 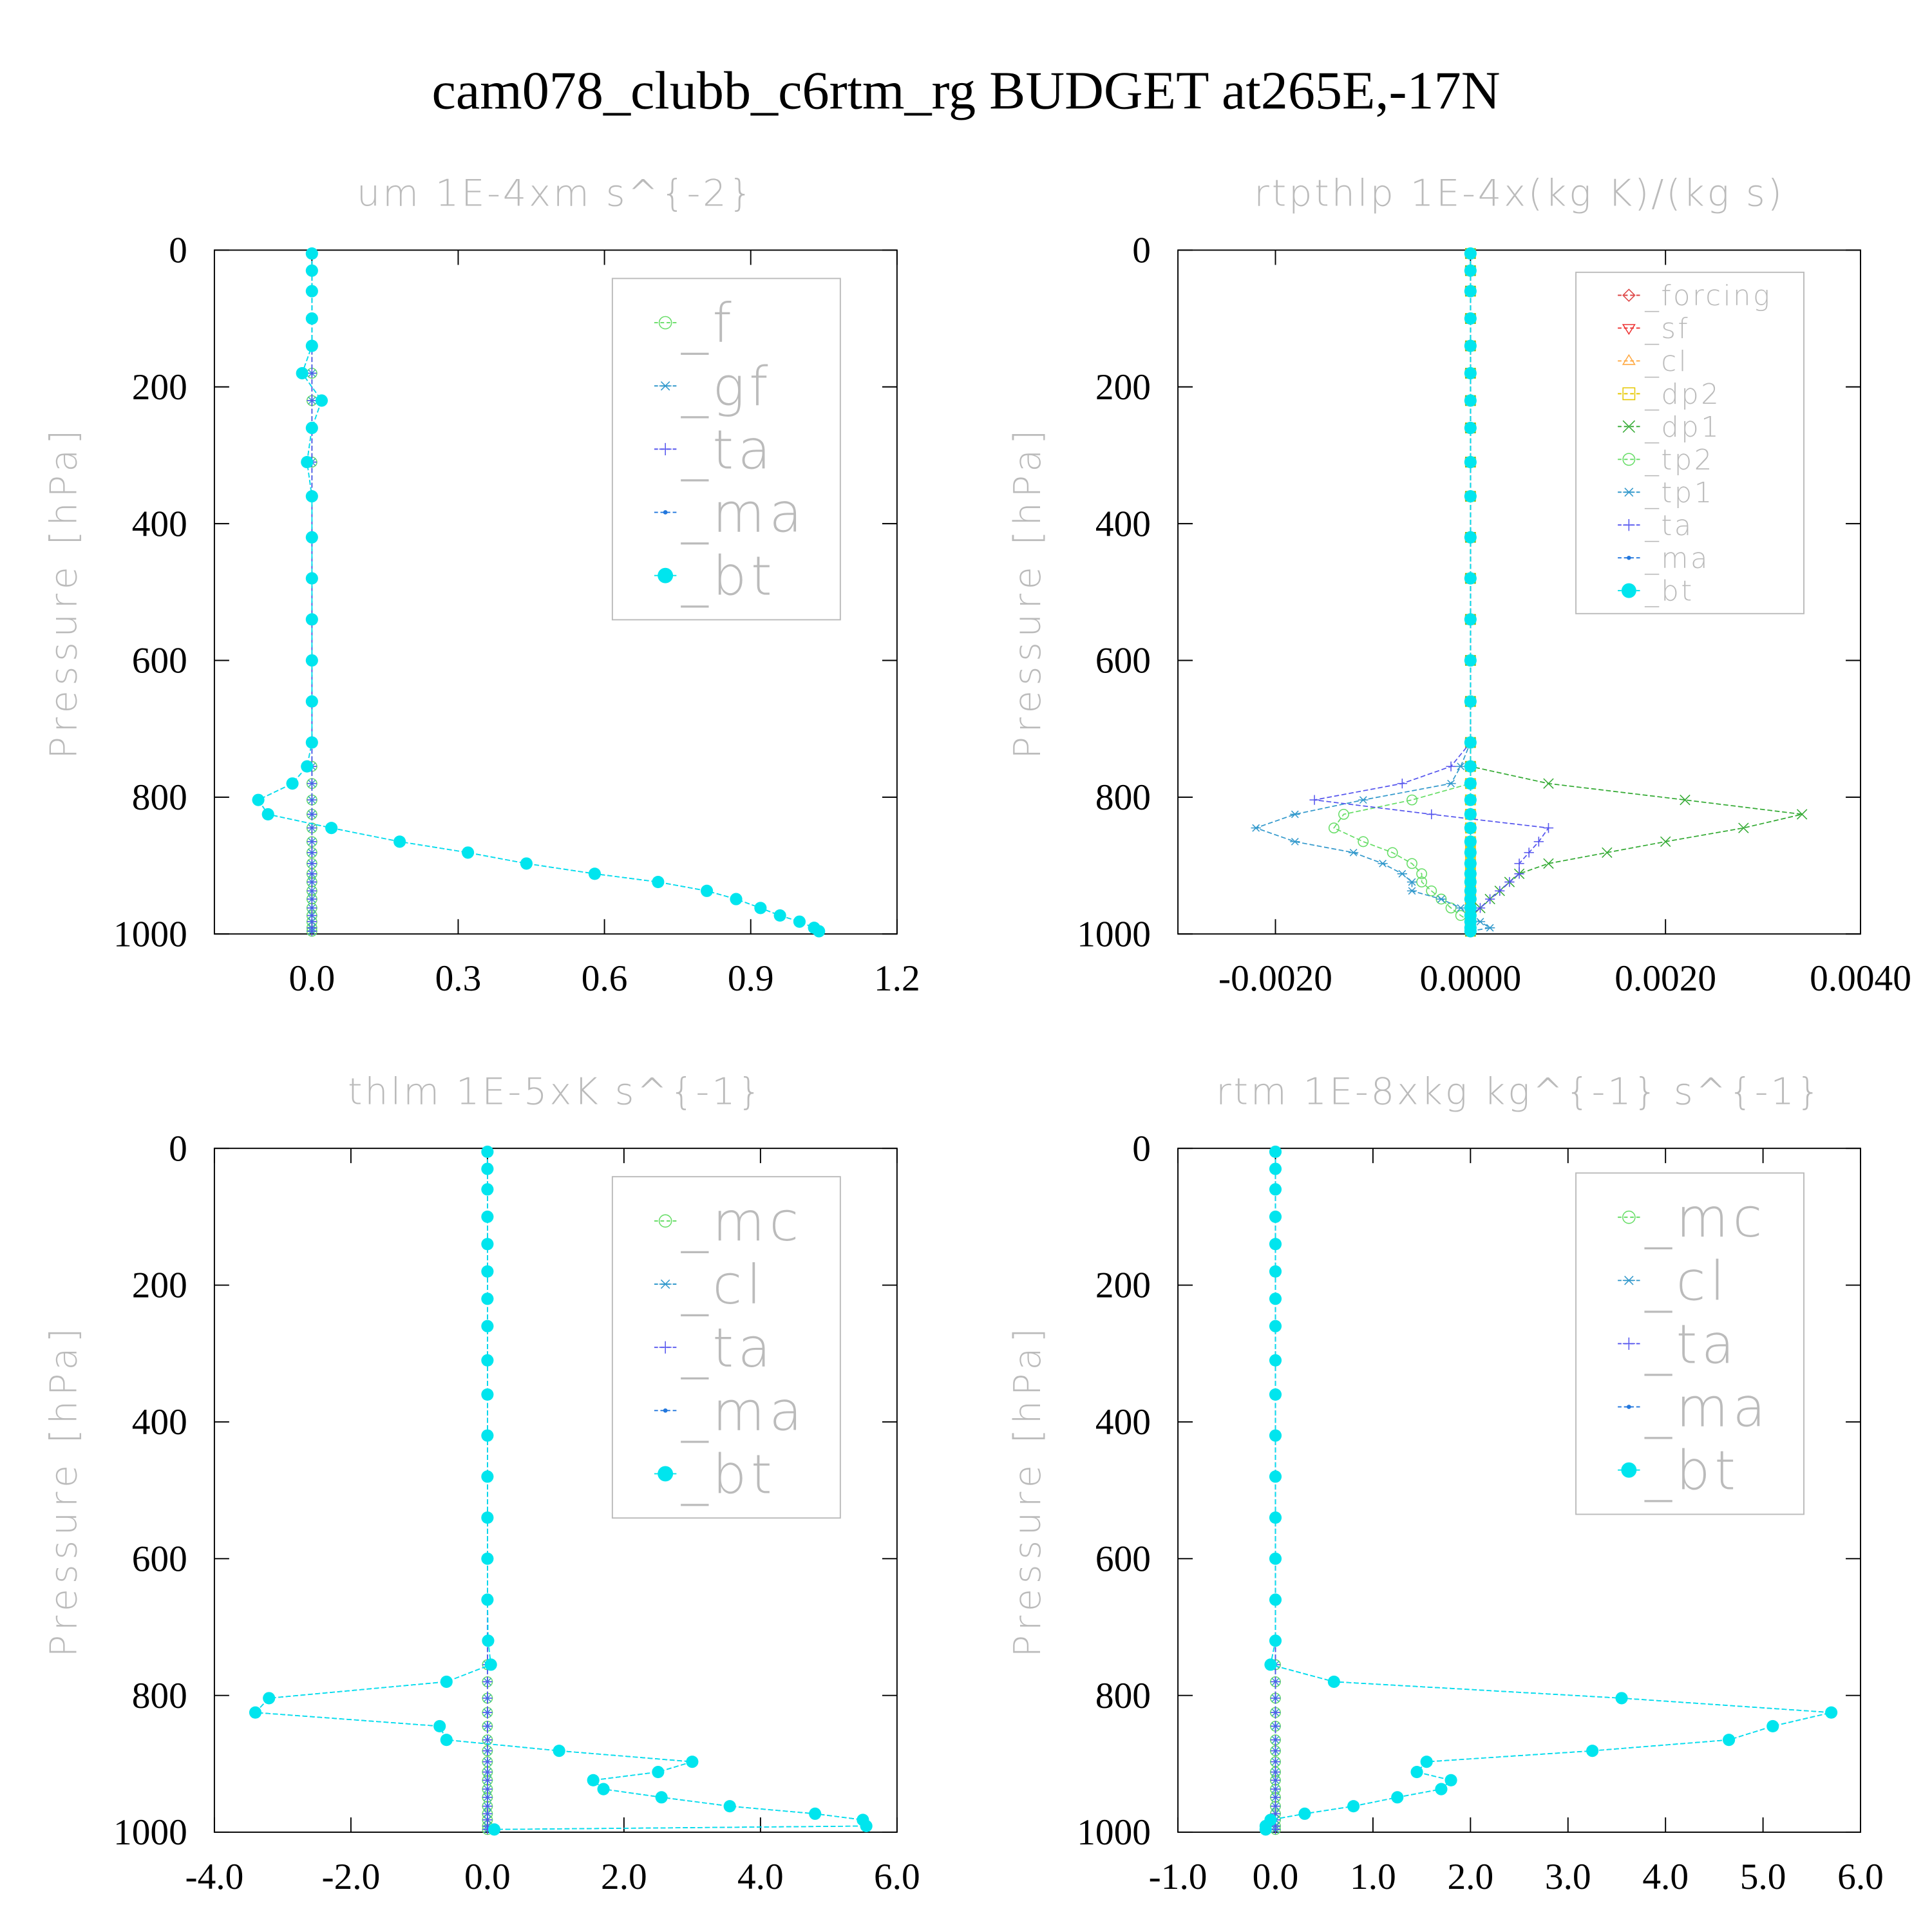 I want to click on x-tick-label: 4.0, so click(x=760, y=1877).